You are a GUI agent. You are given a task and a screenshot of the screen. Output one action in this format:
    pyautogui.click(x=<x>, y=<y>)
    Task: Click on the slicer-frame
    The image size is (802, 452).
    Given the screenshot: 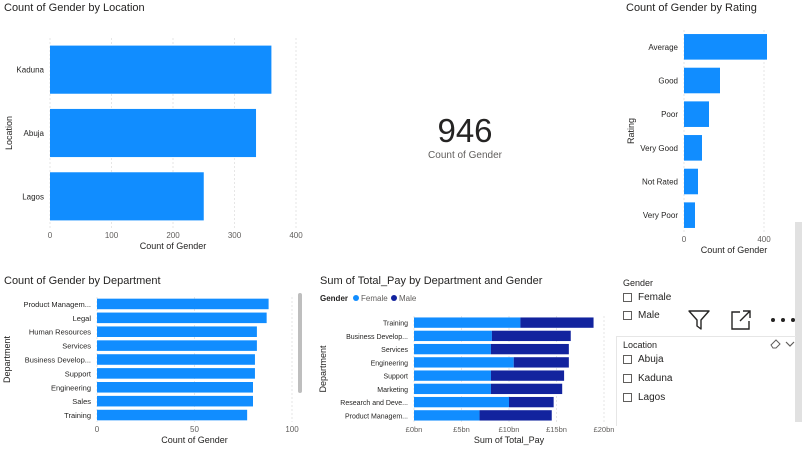 What is the action you would take?
    pyautogui.click(x=706, y=381)
    